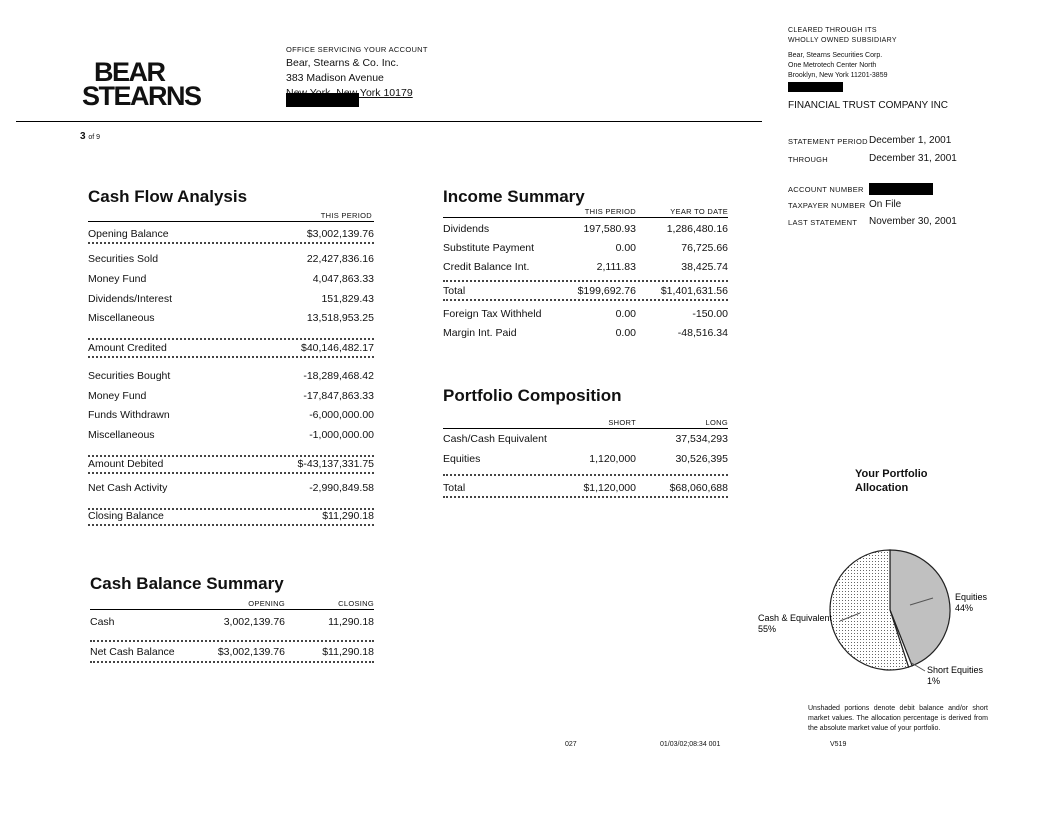 This screenshot has height=816, width=1056. What do you see at coordinates (338, 376) in the screenshot?
I see `cash_flow-row-value: -18,289,468.42` at bounding box center [338, 376].